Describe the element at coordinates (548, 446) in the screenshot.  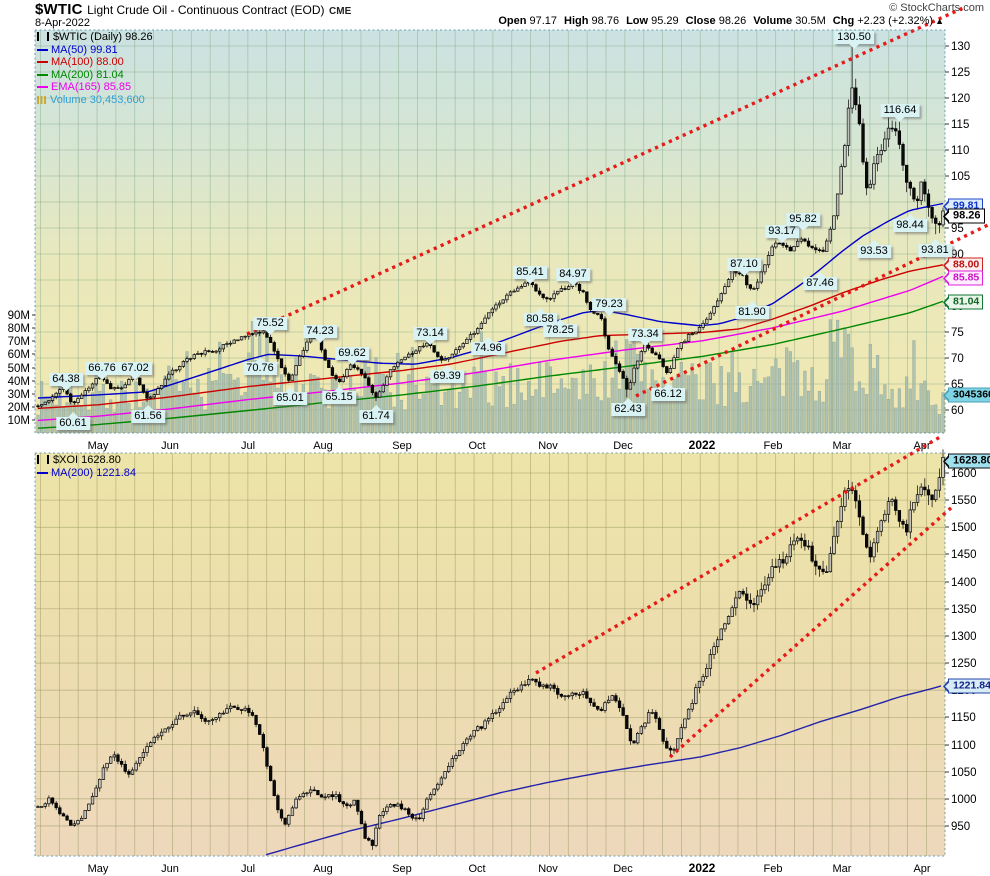
I see `x-axis-month-label: Nov` at that location.